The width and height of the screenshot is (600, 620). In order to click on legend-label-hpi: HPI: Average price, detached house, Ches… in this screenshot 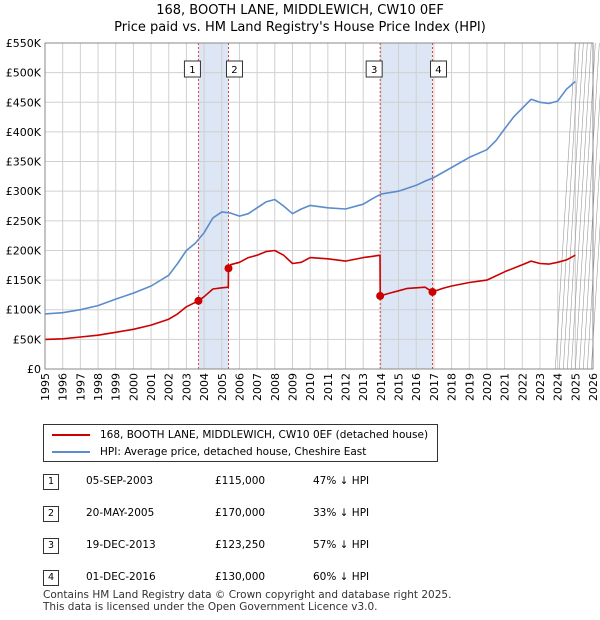, I will do `click(233, 452)`.